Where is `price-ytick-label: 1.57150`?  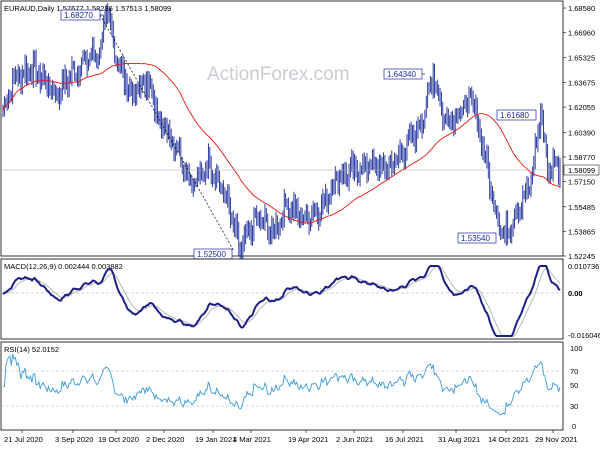 price-ytick-label: 1.57150 is located at coordinates (581, 182).